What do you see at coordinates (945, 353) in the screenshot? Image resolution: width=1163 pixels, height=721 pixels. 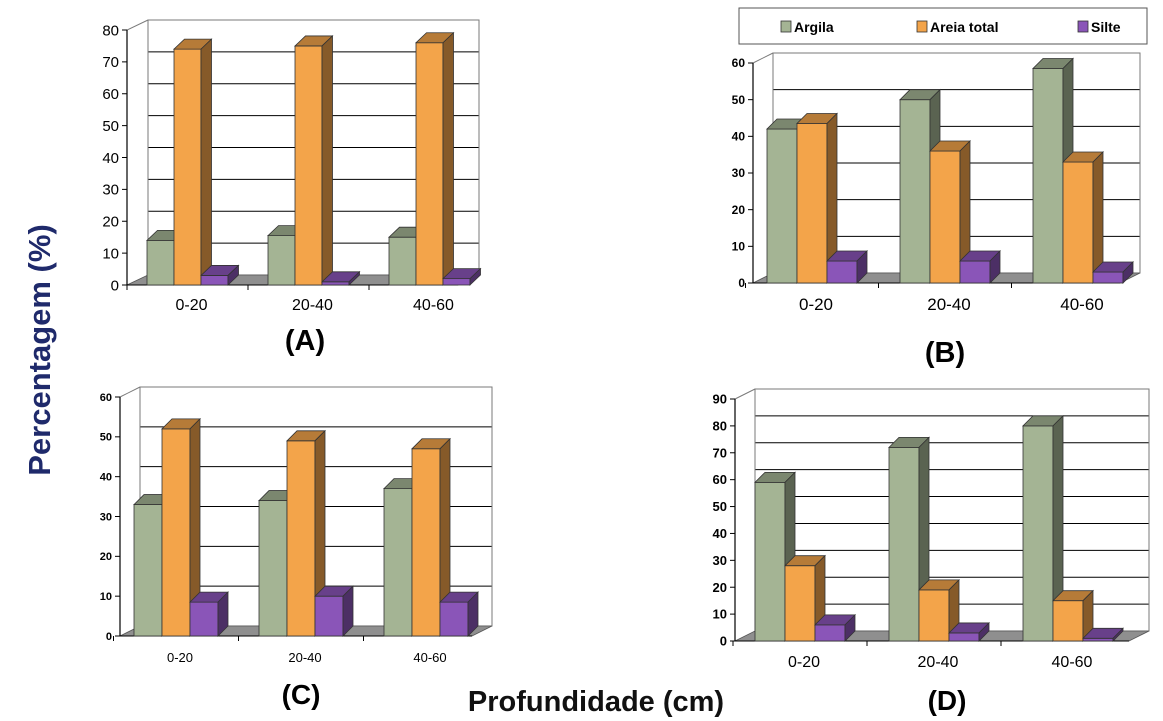 I see `panel-label: (B)` at bounding box center [945, 353].